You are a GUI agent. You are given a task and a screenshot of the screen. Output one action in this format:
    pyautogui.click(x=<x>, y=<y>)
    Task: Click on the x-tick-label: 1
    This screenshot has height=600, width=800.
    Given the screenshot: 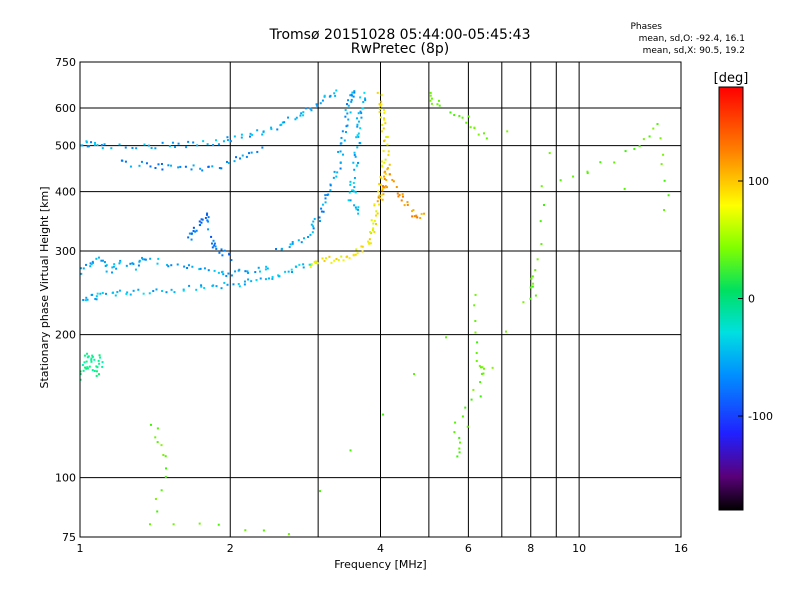 What is the action you would take?
    pyautogui.click(x=80, y=548)
    